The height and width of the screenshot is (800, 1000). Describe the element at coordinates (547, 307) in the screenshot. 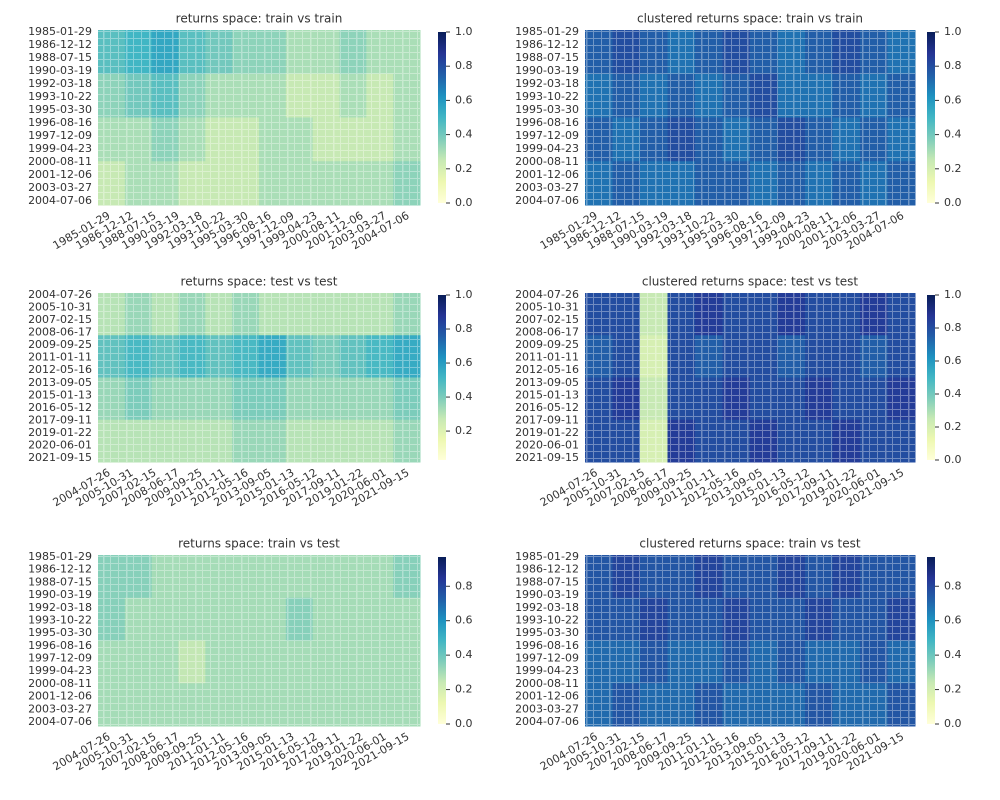

I see `y-tick-label: 2005-10-31` at that location.